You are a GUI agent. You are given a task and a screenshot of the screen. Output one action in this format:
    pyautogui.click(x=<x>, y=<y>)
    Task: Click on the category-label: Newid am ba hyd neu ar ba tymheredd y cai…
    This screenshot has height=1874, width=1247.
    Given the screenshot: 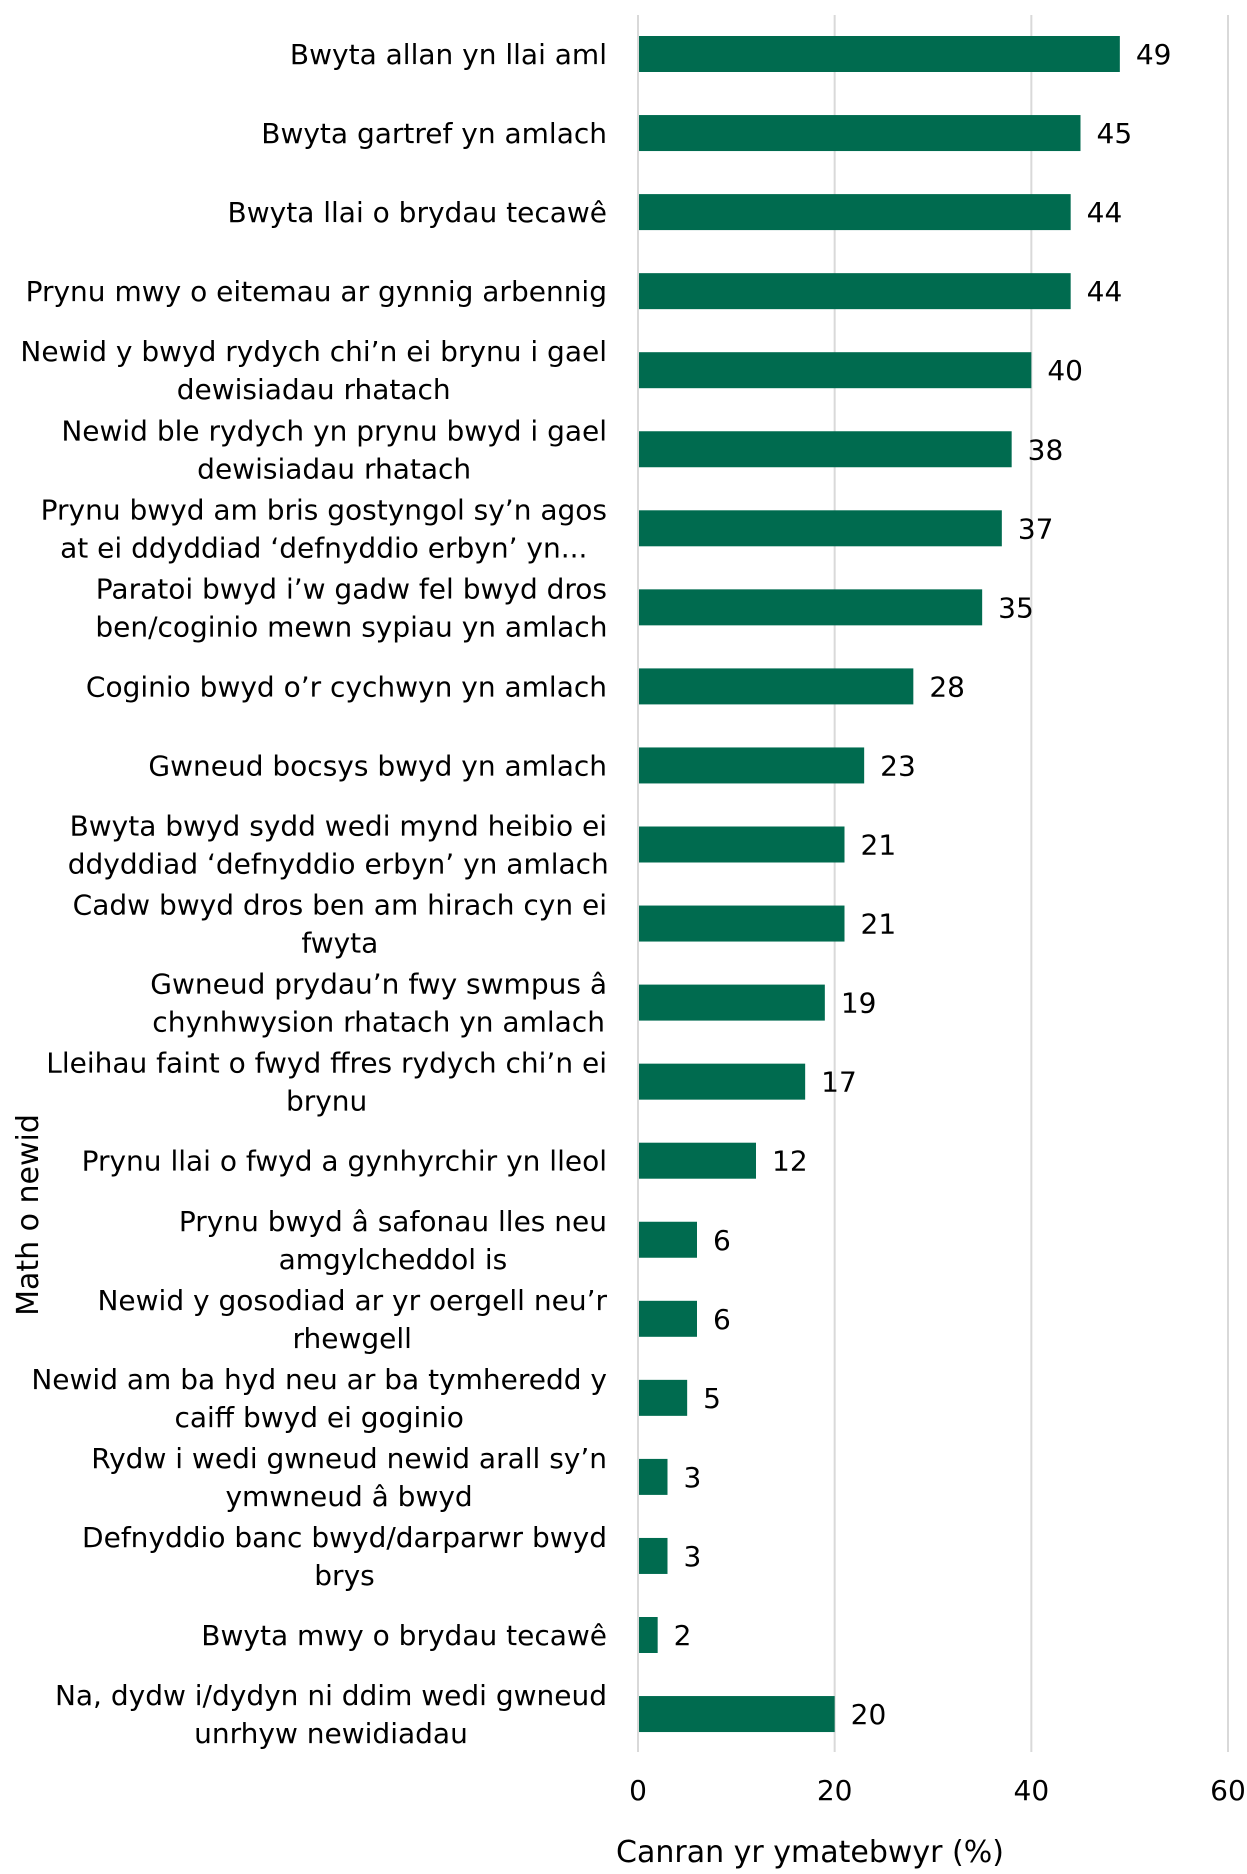 What is the action you would take?
    pyautogui.click(x=319, y=1398)
    